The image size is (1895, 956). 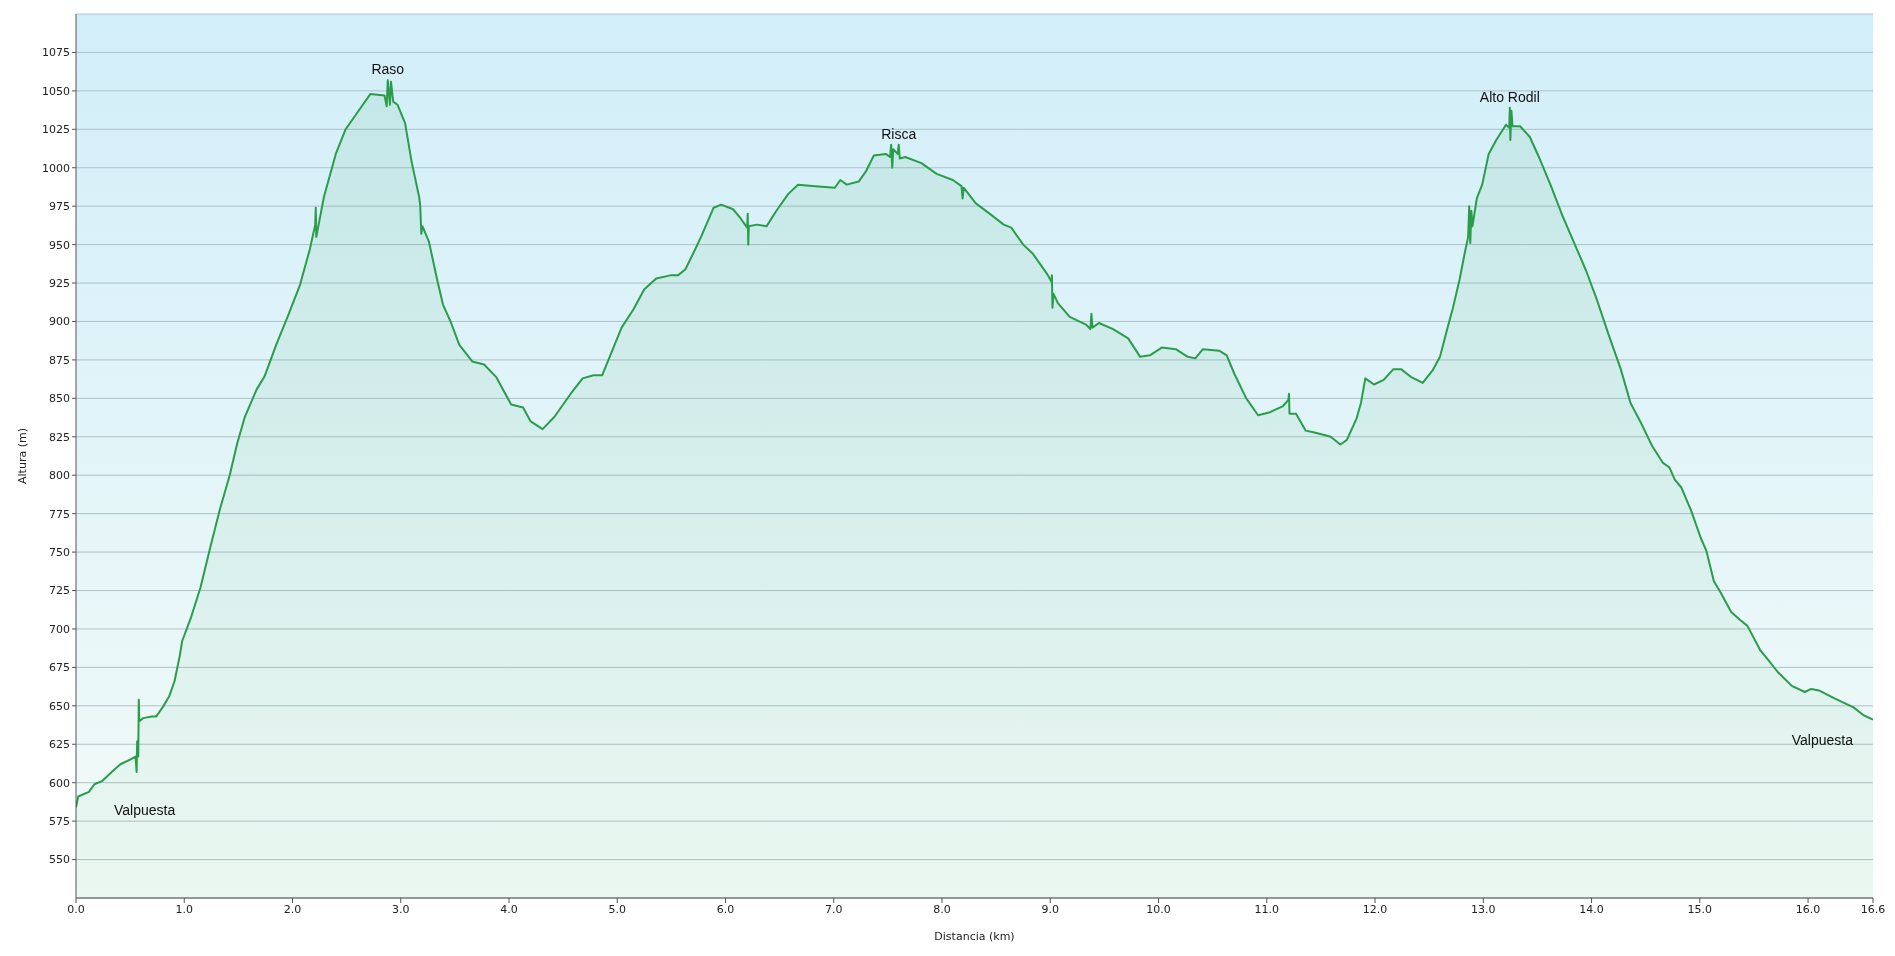 What do you see at coordinates (1808, 909) in the screenshot?
I see `x-tick-label: 16.0` at bounding box center [1808, 909].